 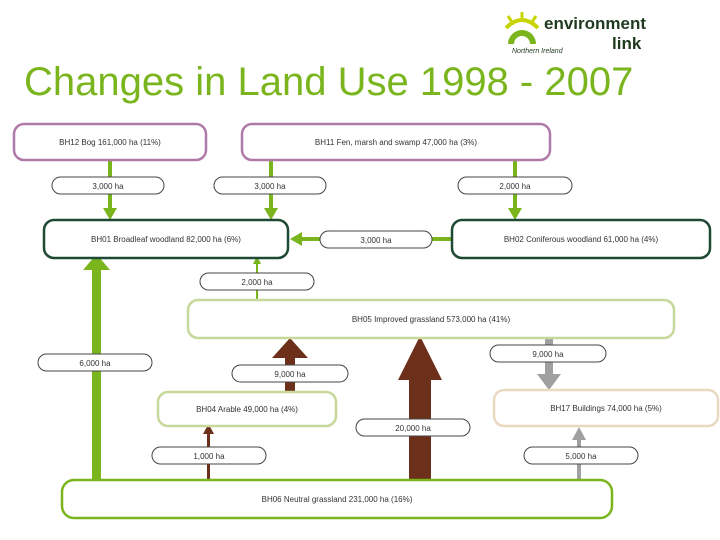 What do you see at coordinates (537, 51) in the screenshot?
I see `logo-region: Northern Ireland` at bounding box center [537, 51].